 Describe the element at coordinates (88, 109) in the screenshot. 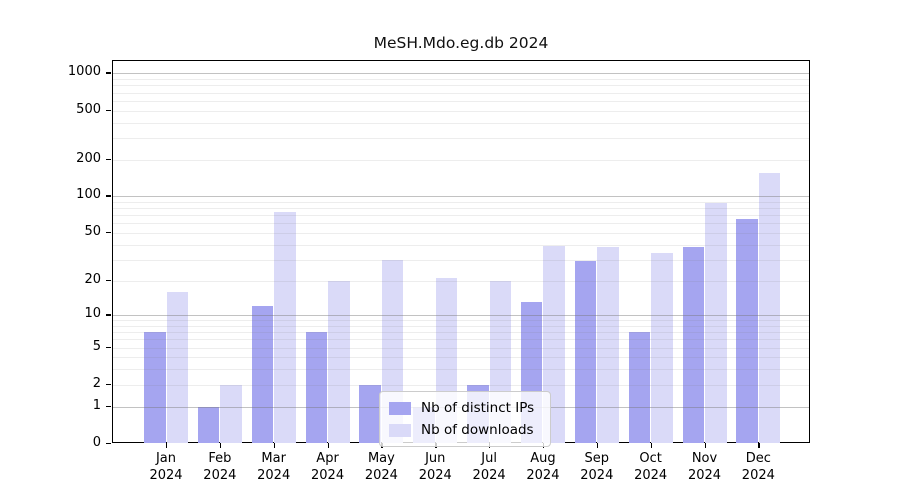

I see `y-tick-label-500: 500` at that location.